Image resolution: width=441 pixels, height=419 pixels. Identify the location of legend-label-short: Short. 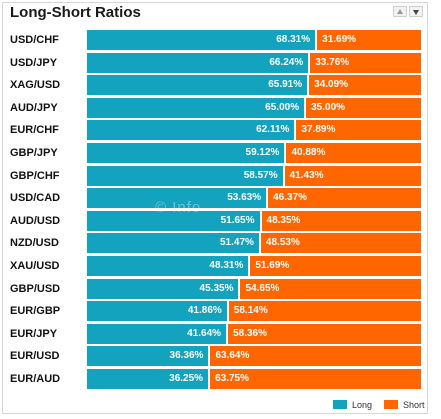
(414, 405).